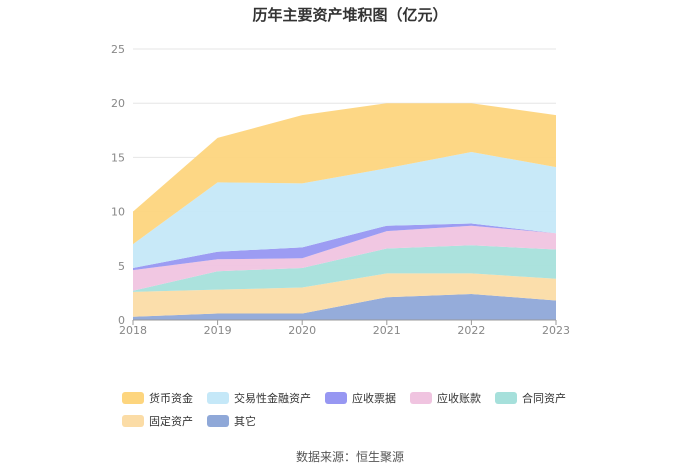 This screenshot has height=473, width=700. I want to click on legend-item: 合同资产, so click(530, 398).